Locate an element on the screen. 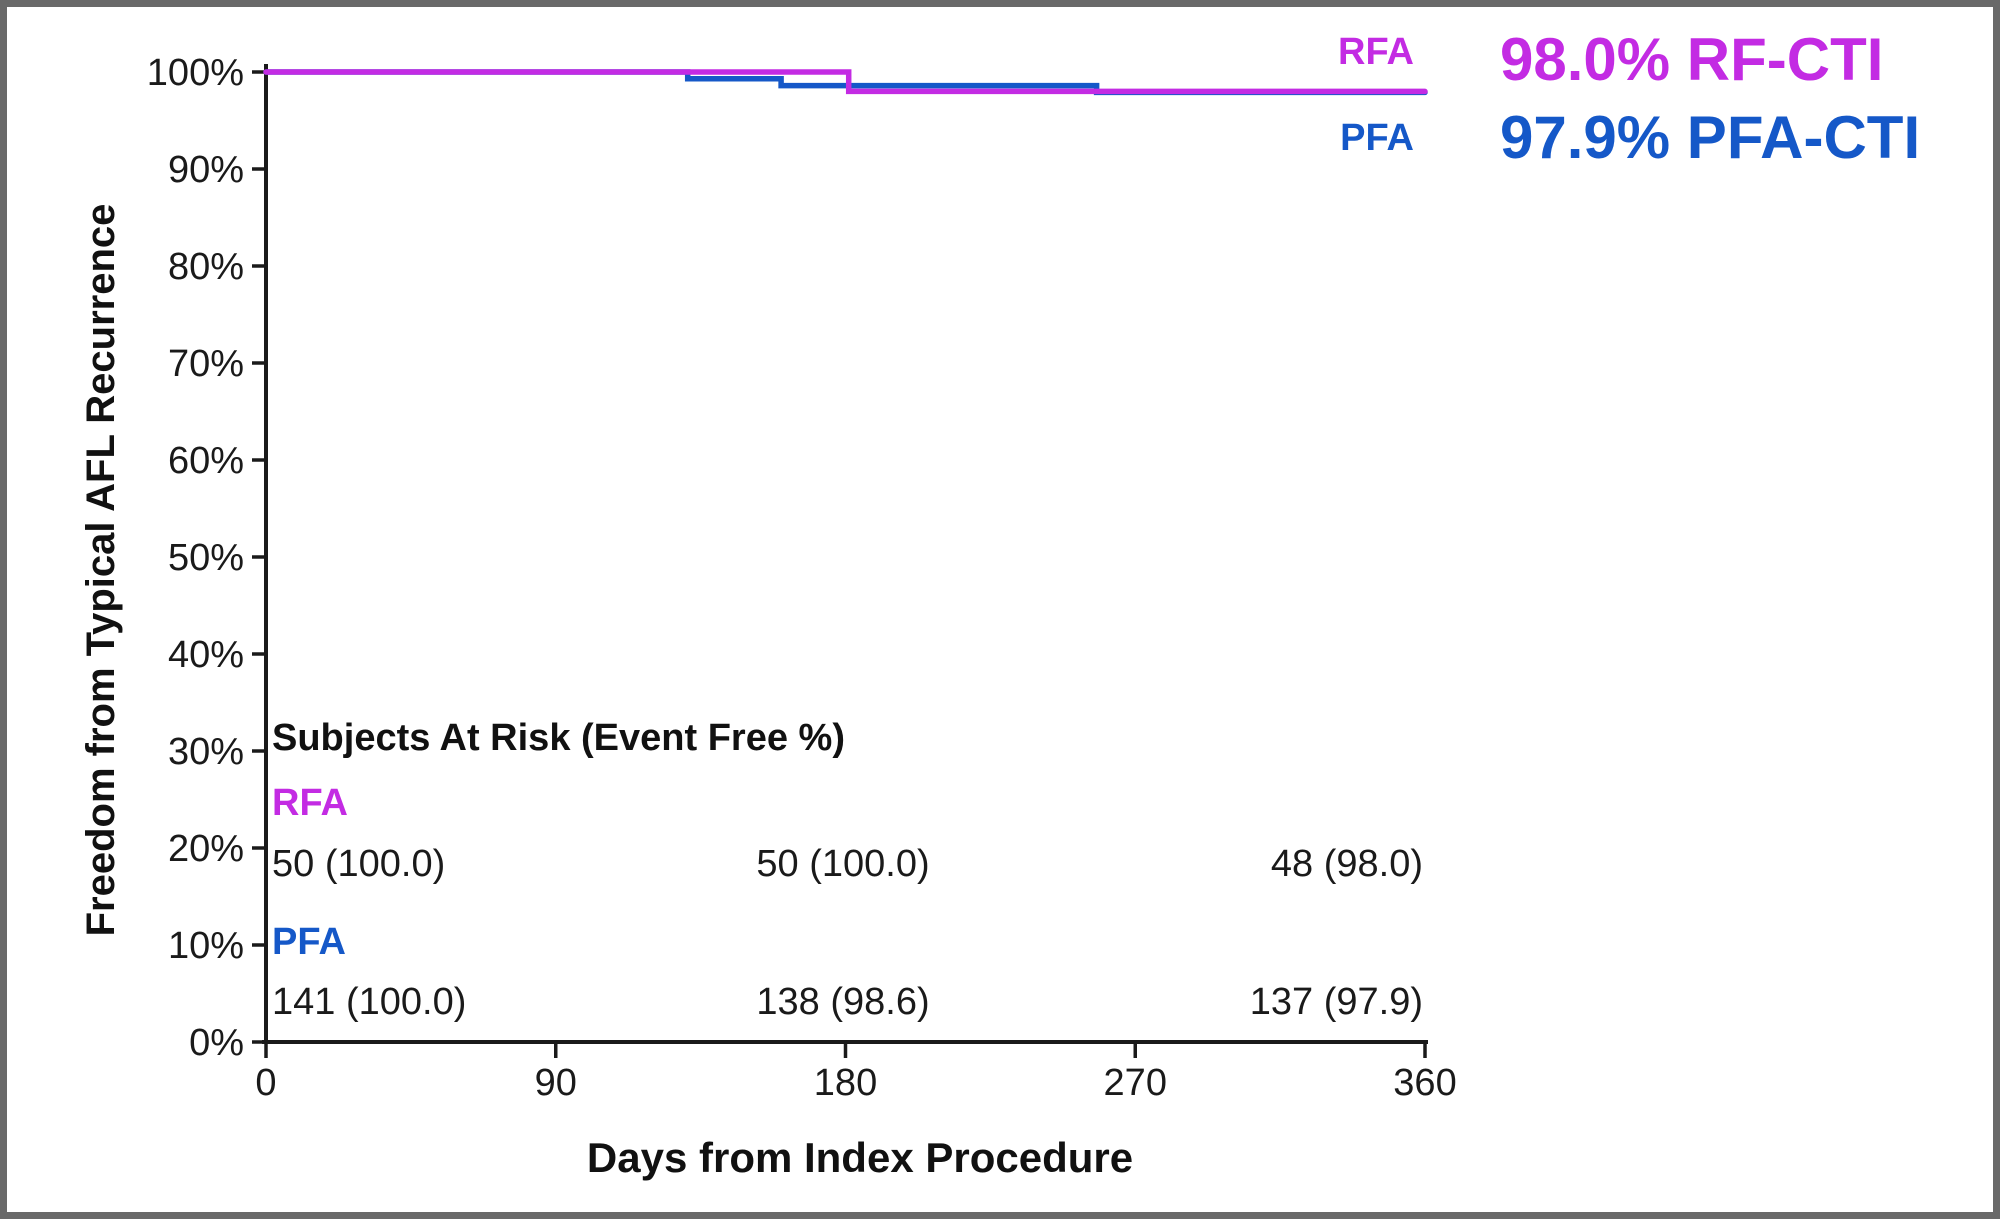  legend-pfa-label: PFA is located at coordinates (1377, 138).